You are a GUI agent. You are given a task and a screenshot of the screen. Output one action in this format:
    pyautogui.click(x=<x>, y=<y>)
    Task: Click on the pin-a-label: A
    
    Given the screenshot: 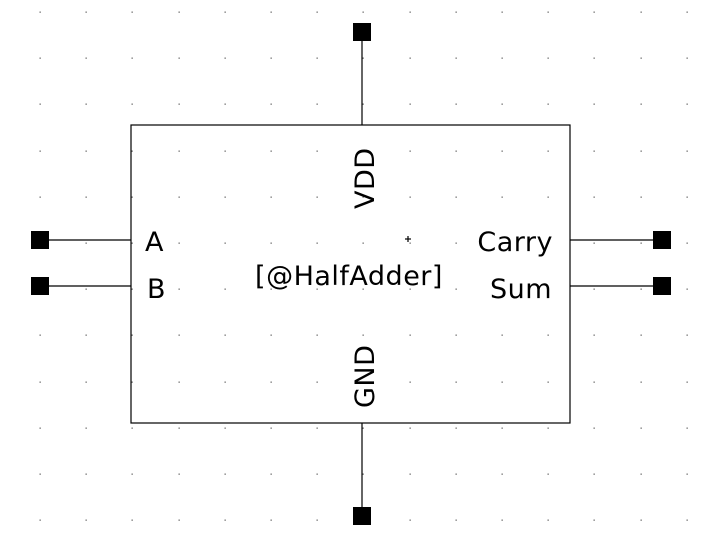 What is the action you would take?
    pyautogui.click(x=154, y=242)
    